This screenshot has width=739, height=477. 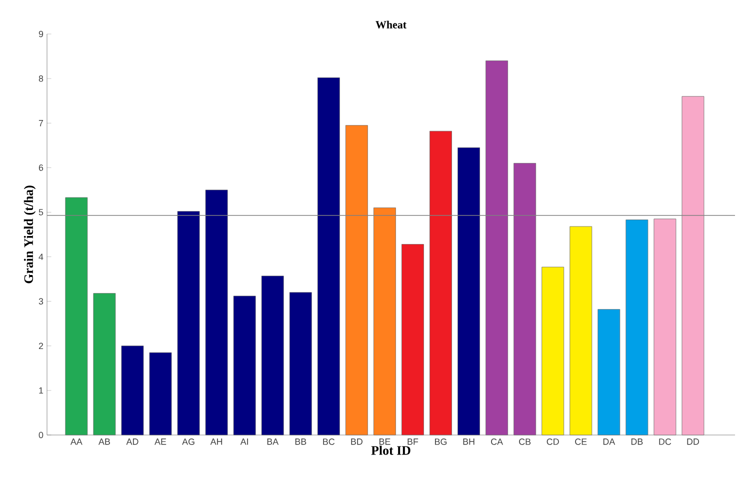 What do you see at coordinates (384, 441) in the screenshot?
I see `x-tick-label: BE` at bounding box center [384, 441].